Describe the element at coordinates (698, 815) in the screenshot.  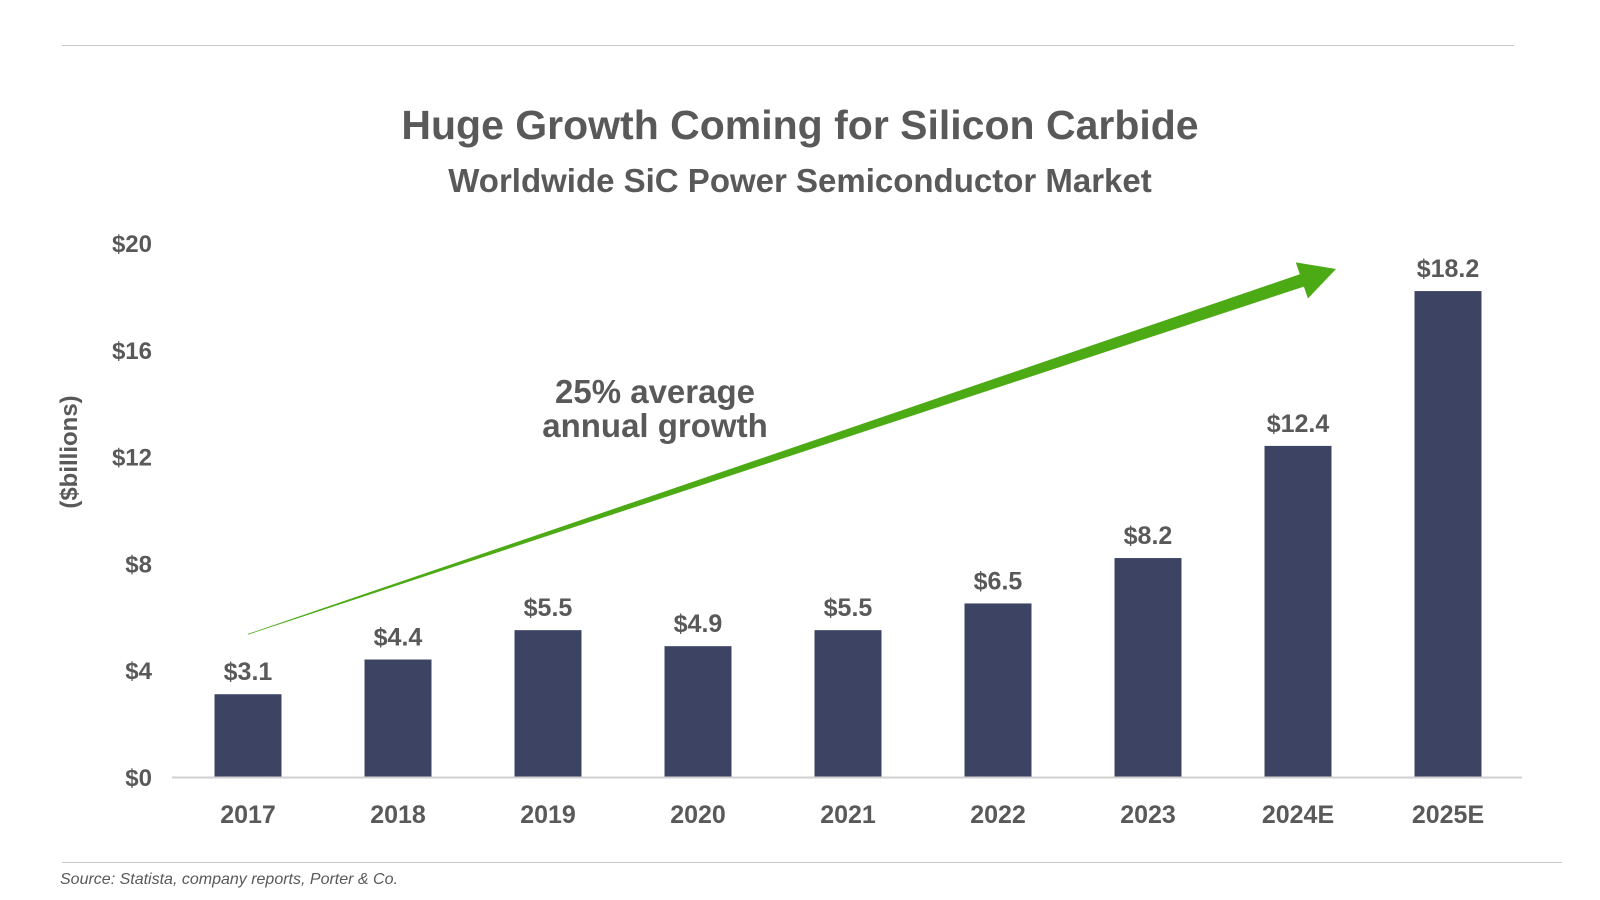
I see `x-tick-label: 2020` at that location.